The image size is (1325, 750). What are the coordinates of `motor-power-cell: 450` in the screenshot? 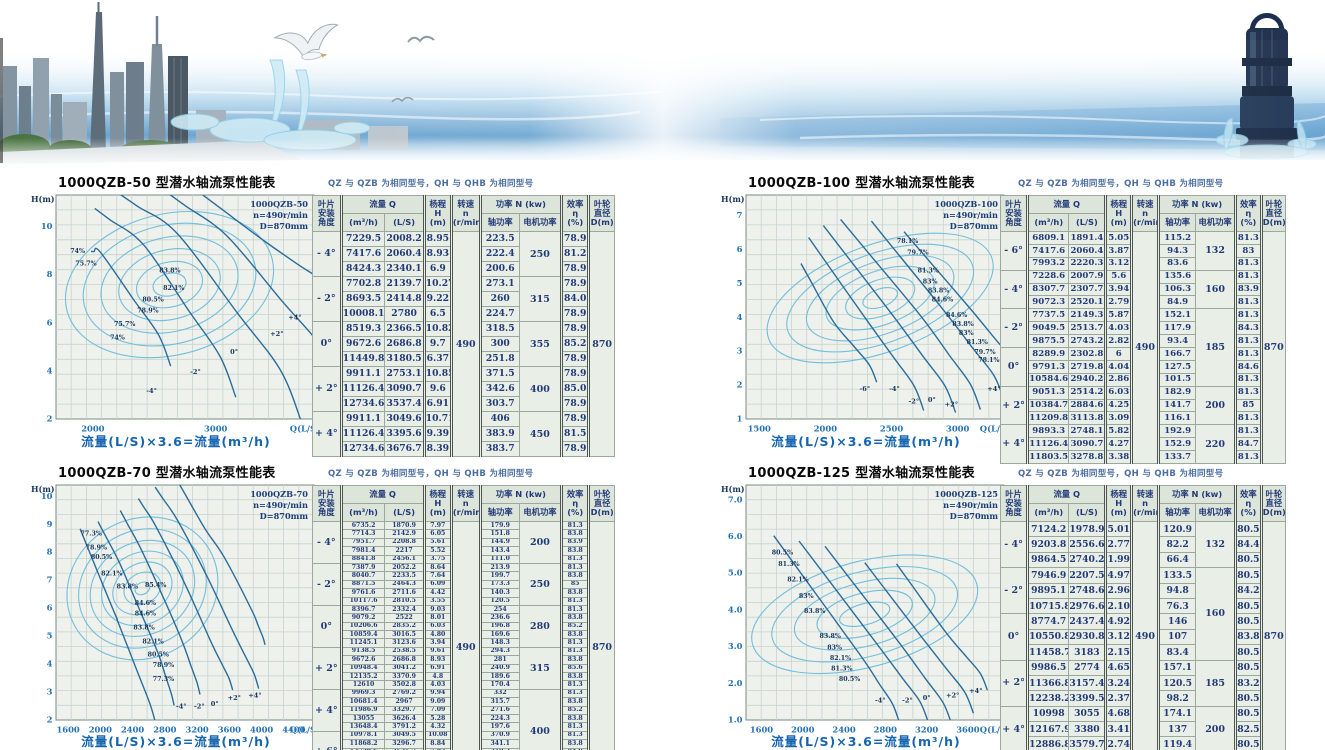 It's located at (541, 434).